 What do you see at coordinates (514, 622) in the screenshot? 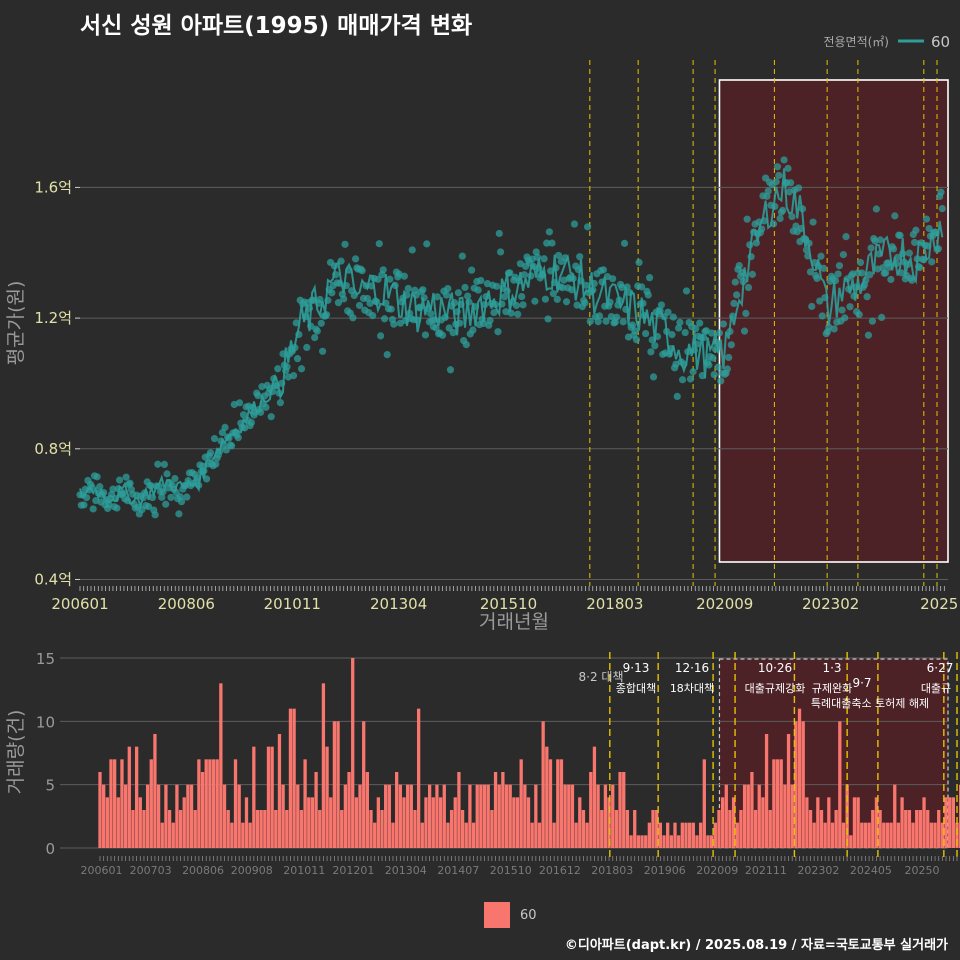
I see `price-x-axis-title: 거래년월` at bounding box center [514, 622].